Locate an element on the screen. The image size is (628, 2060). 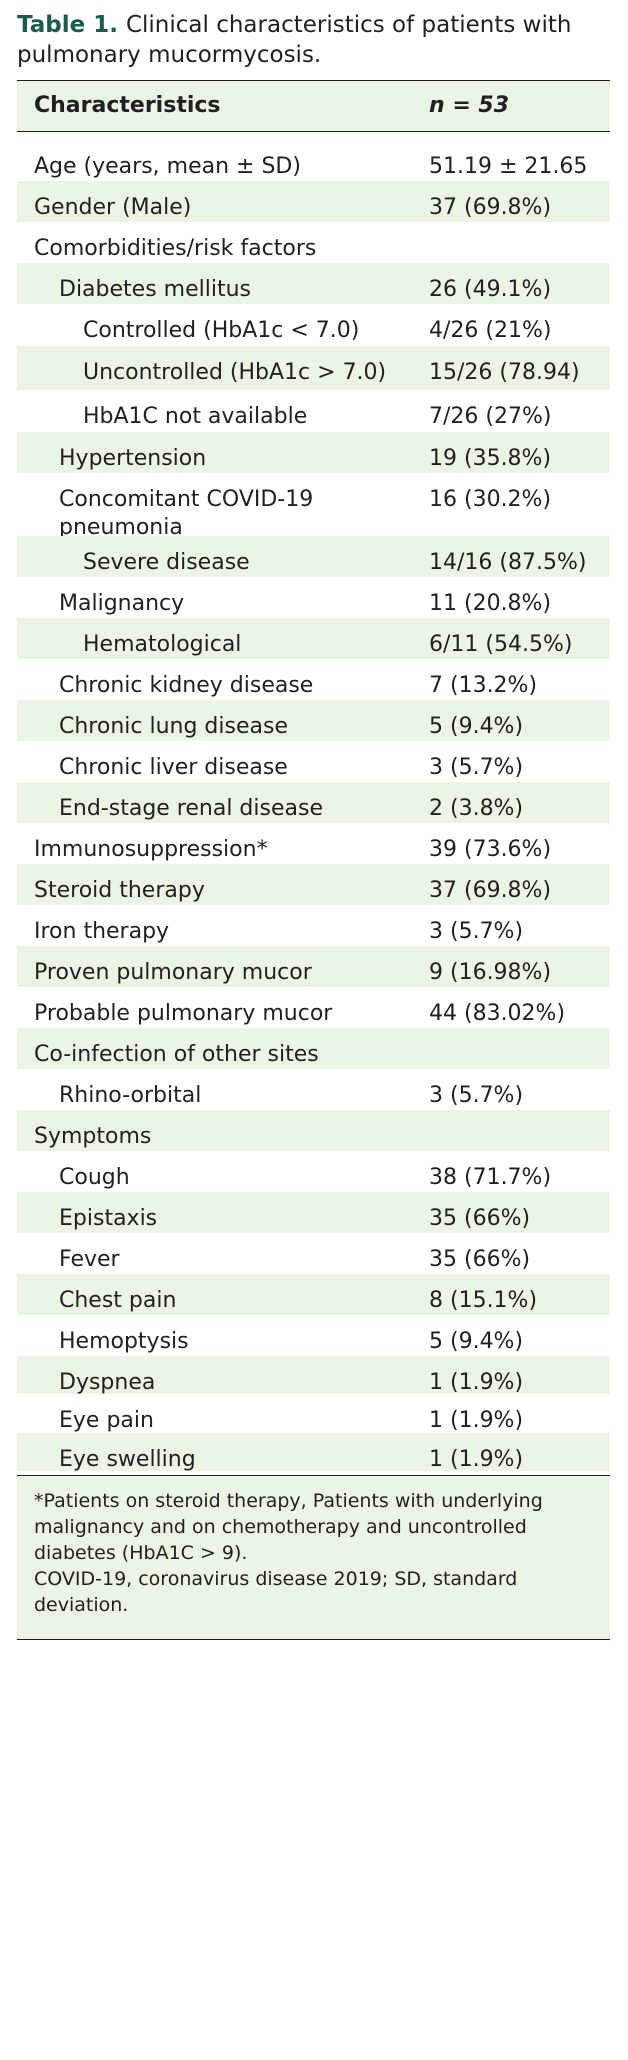
row-label: Chest pain is located at coordinates (118, 1300).